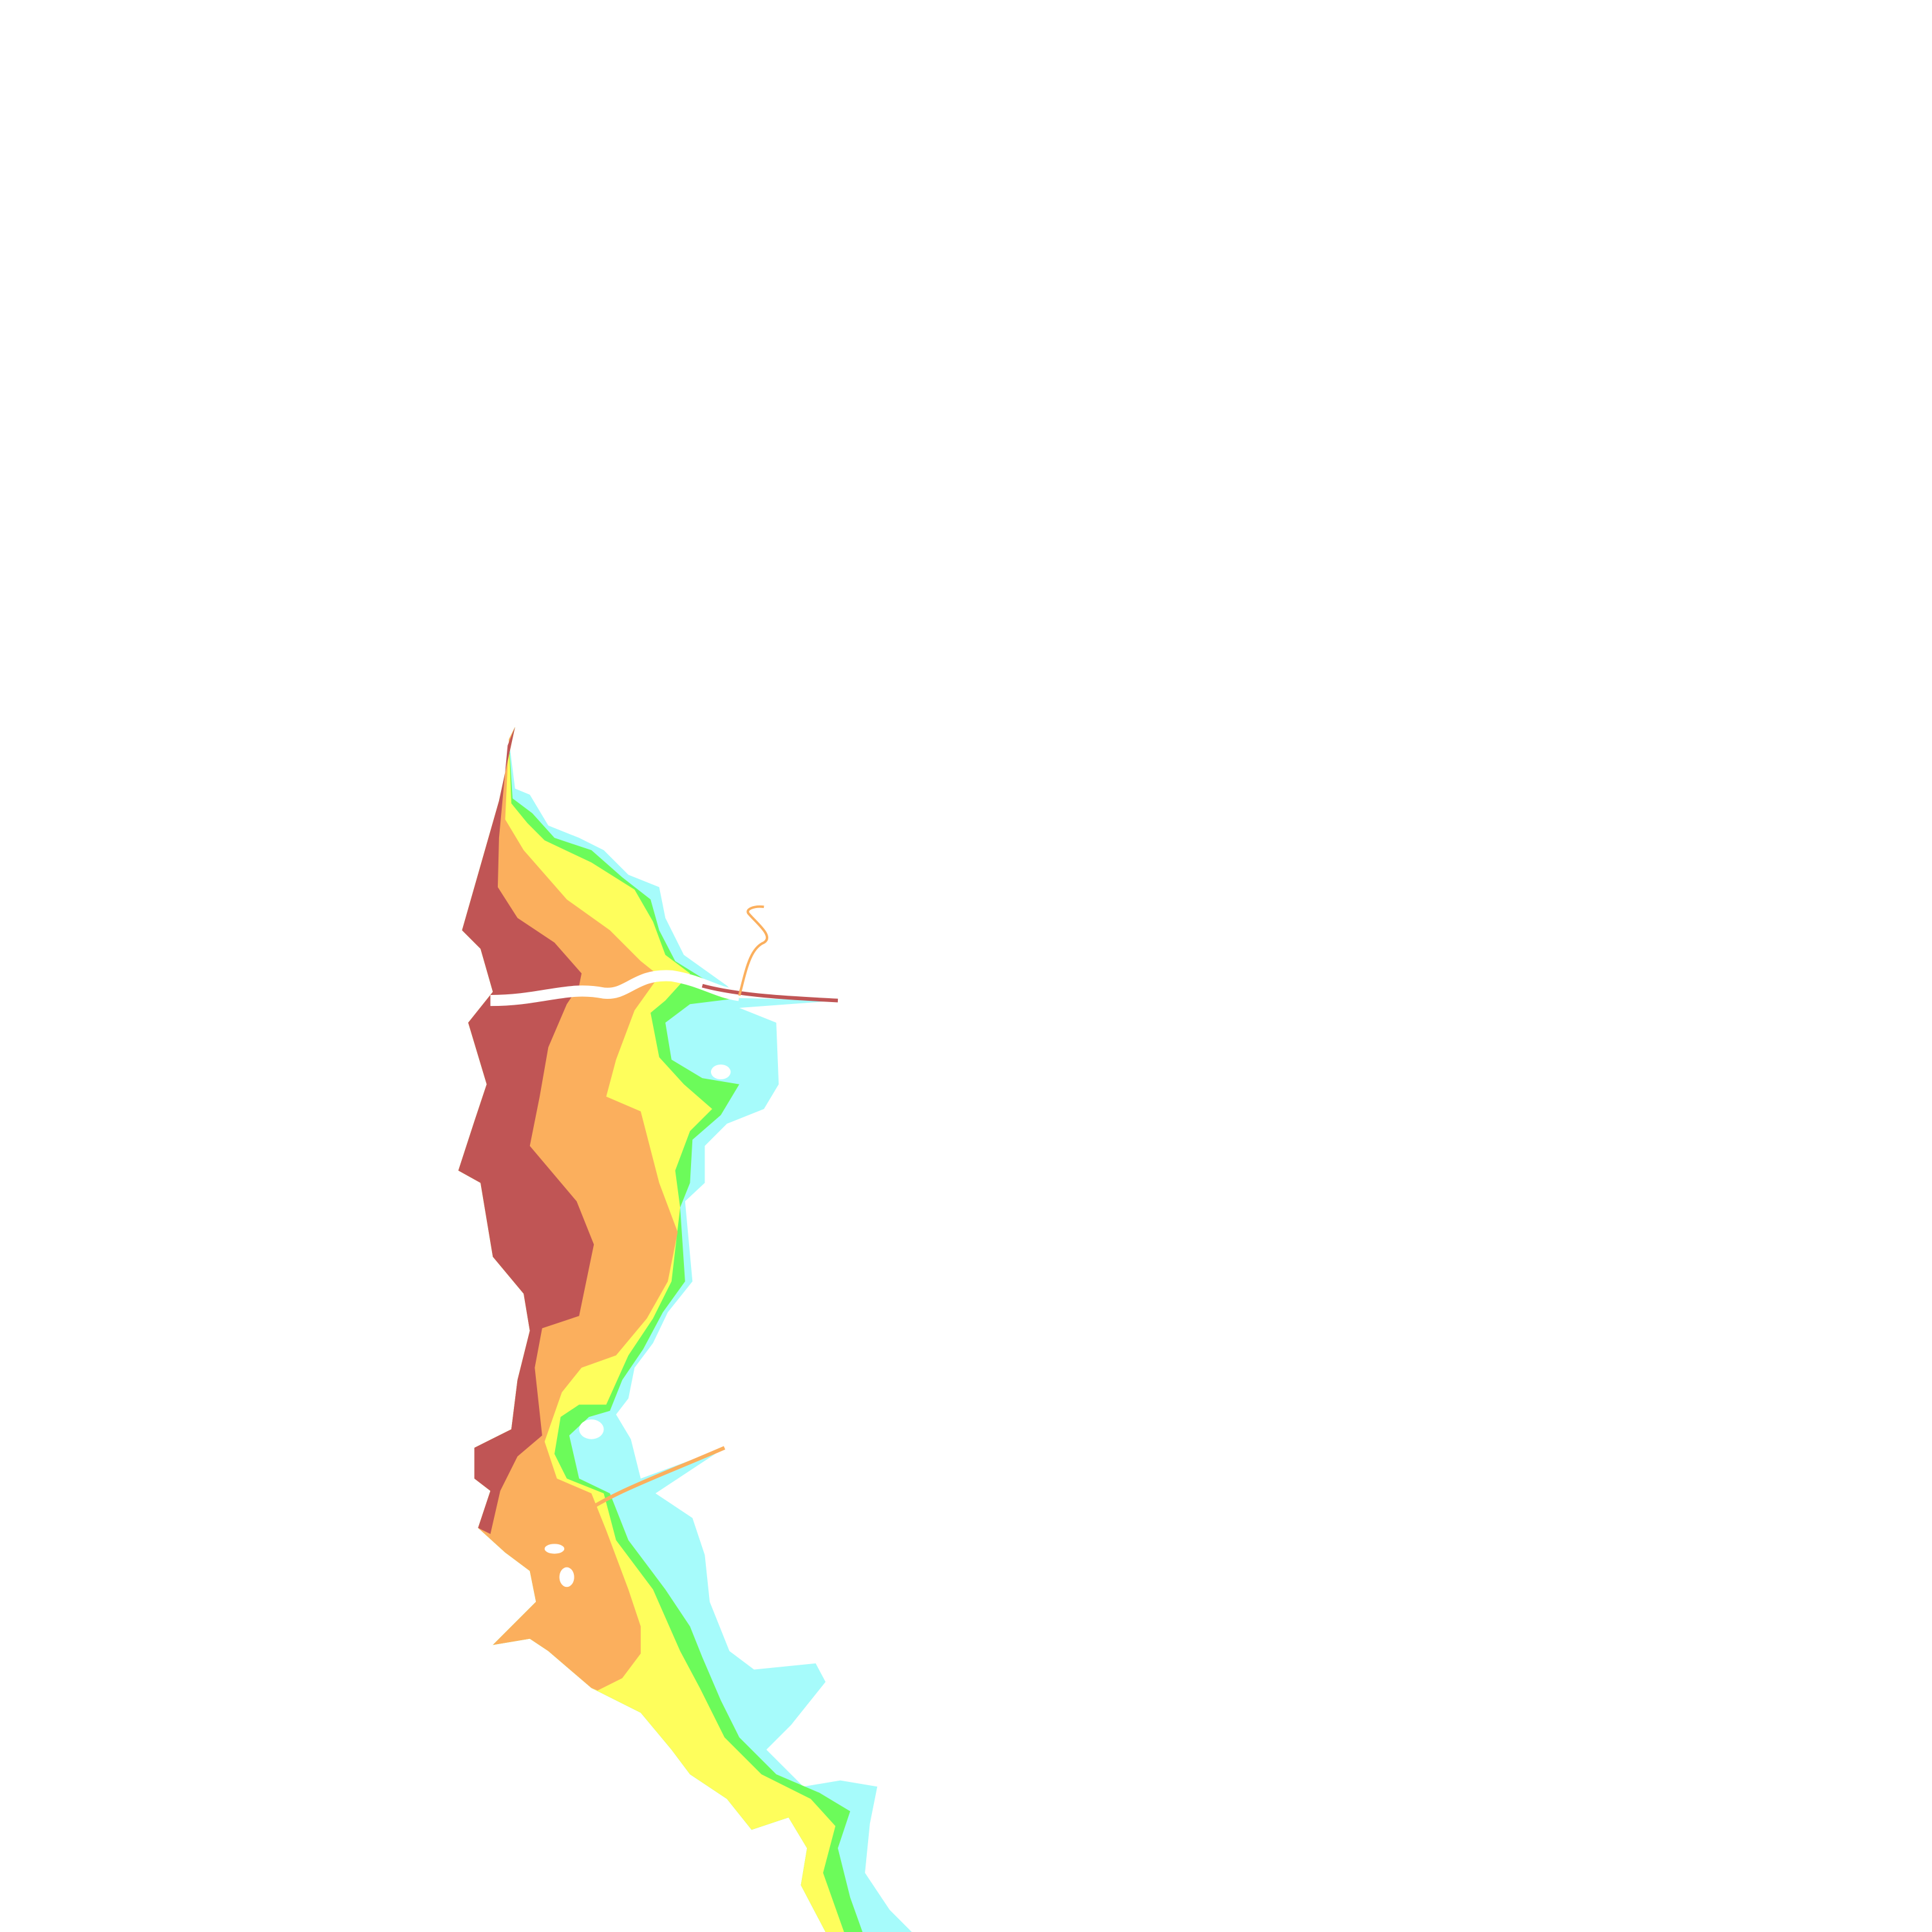 The image size is (1932, 1932). What do you see at coordinates (652, 1481) in the screenshot?
I see `south-inlet` at bounding box center [652, 1481].